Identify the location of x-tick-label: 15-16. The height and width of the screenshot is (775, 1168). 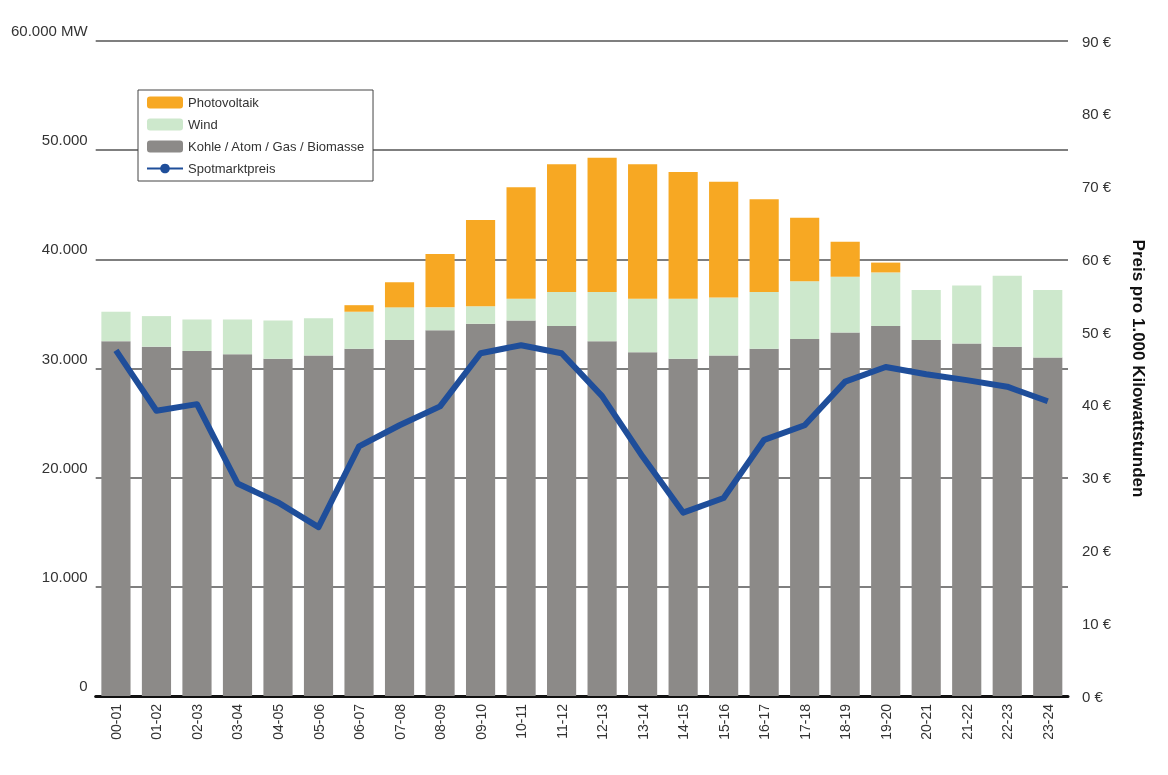
(723, 721).